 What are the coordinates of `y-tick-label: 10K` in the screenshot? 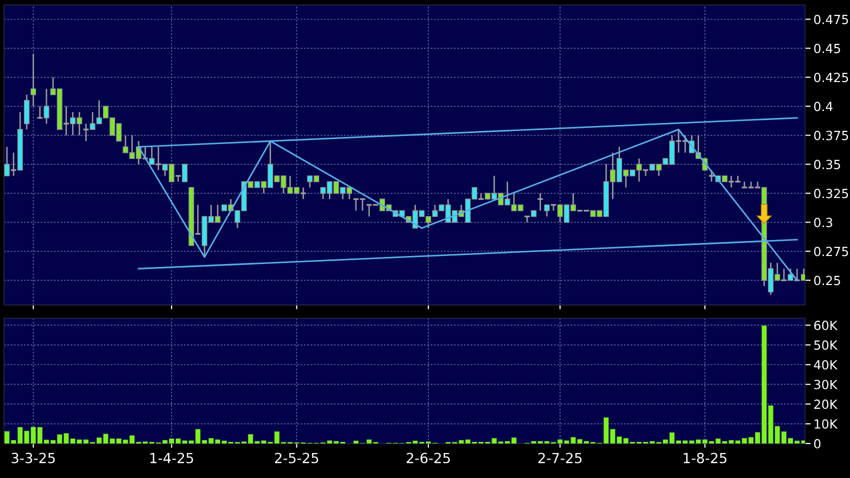 It's located at (826, 424).